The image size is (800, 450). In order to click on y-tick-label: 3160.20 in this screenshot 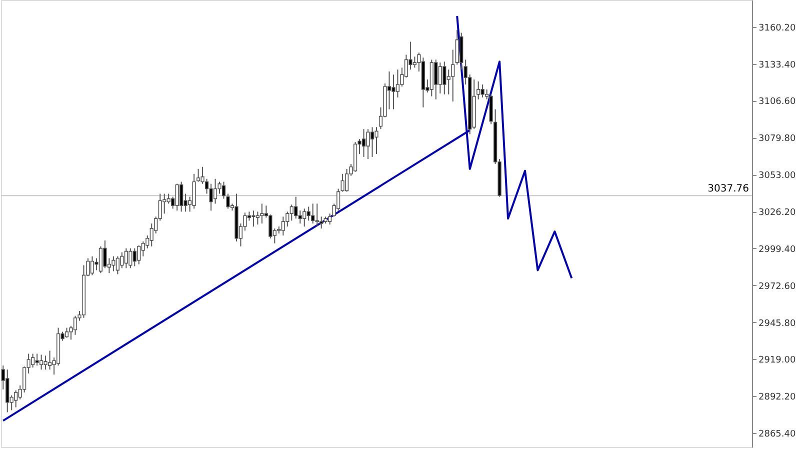, I will do `click(777, 28)`.